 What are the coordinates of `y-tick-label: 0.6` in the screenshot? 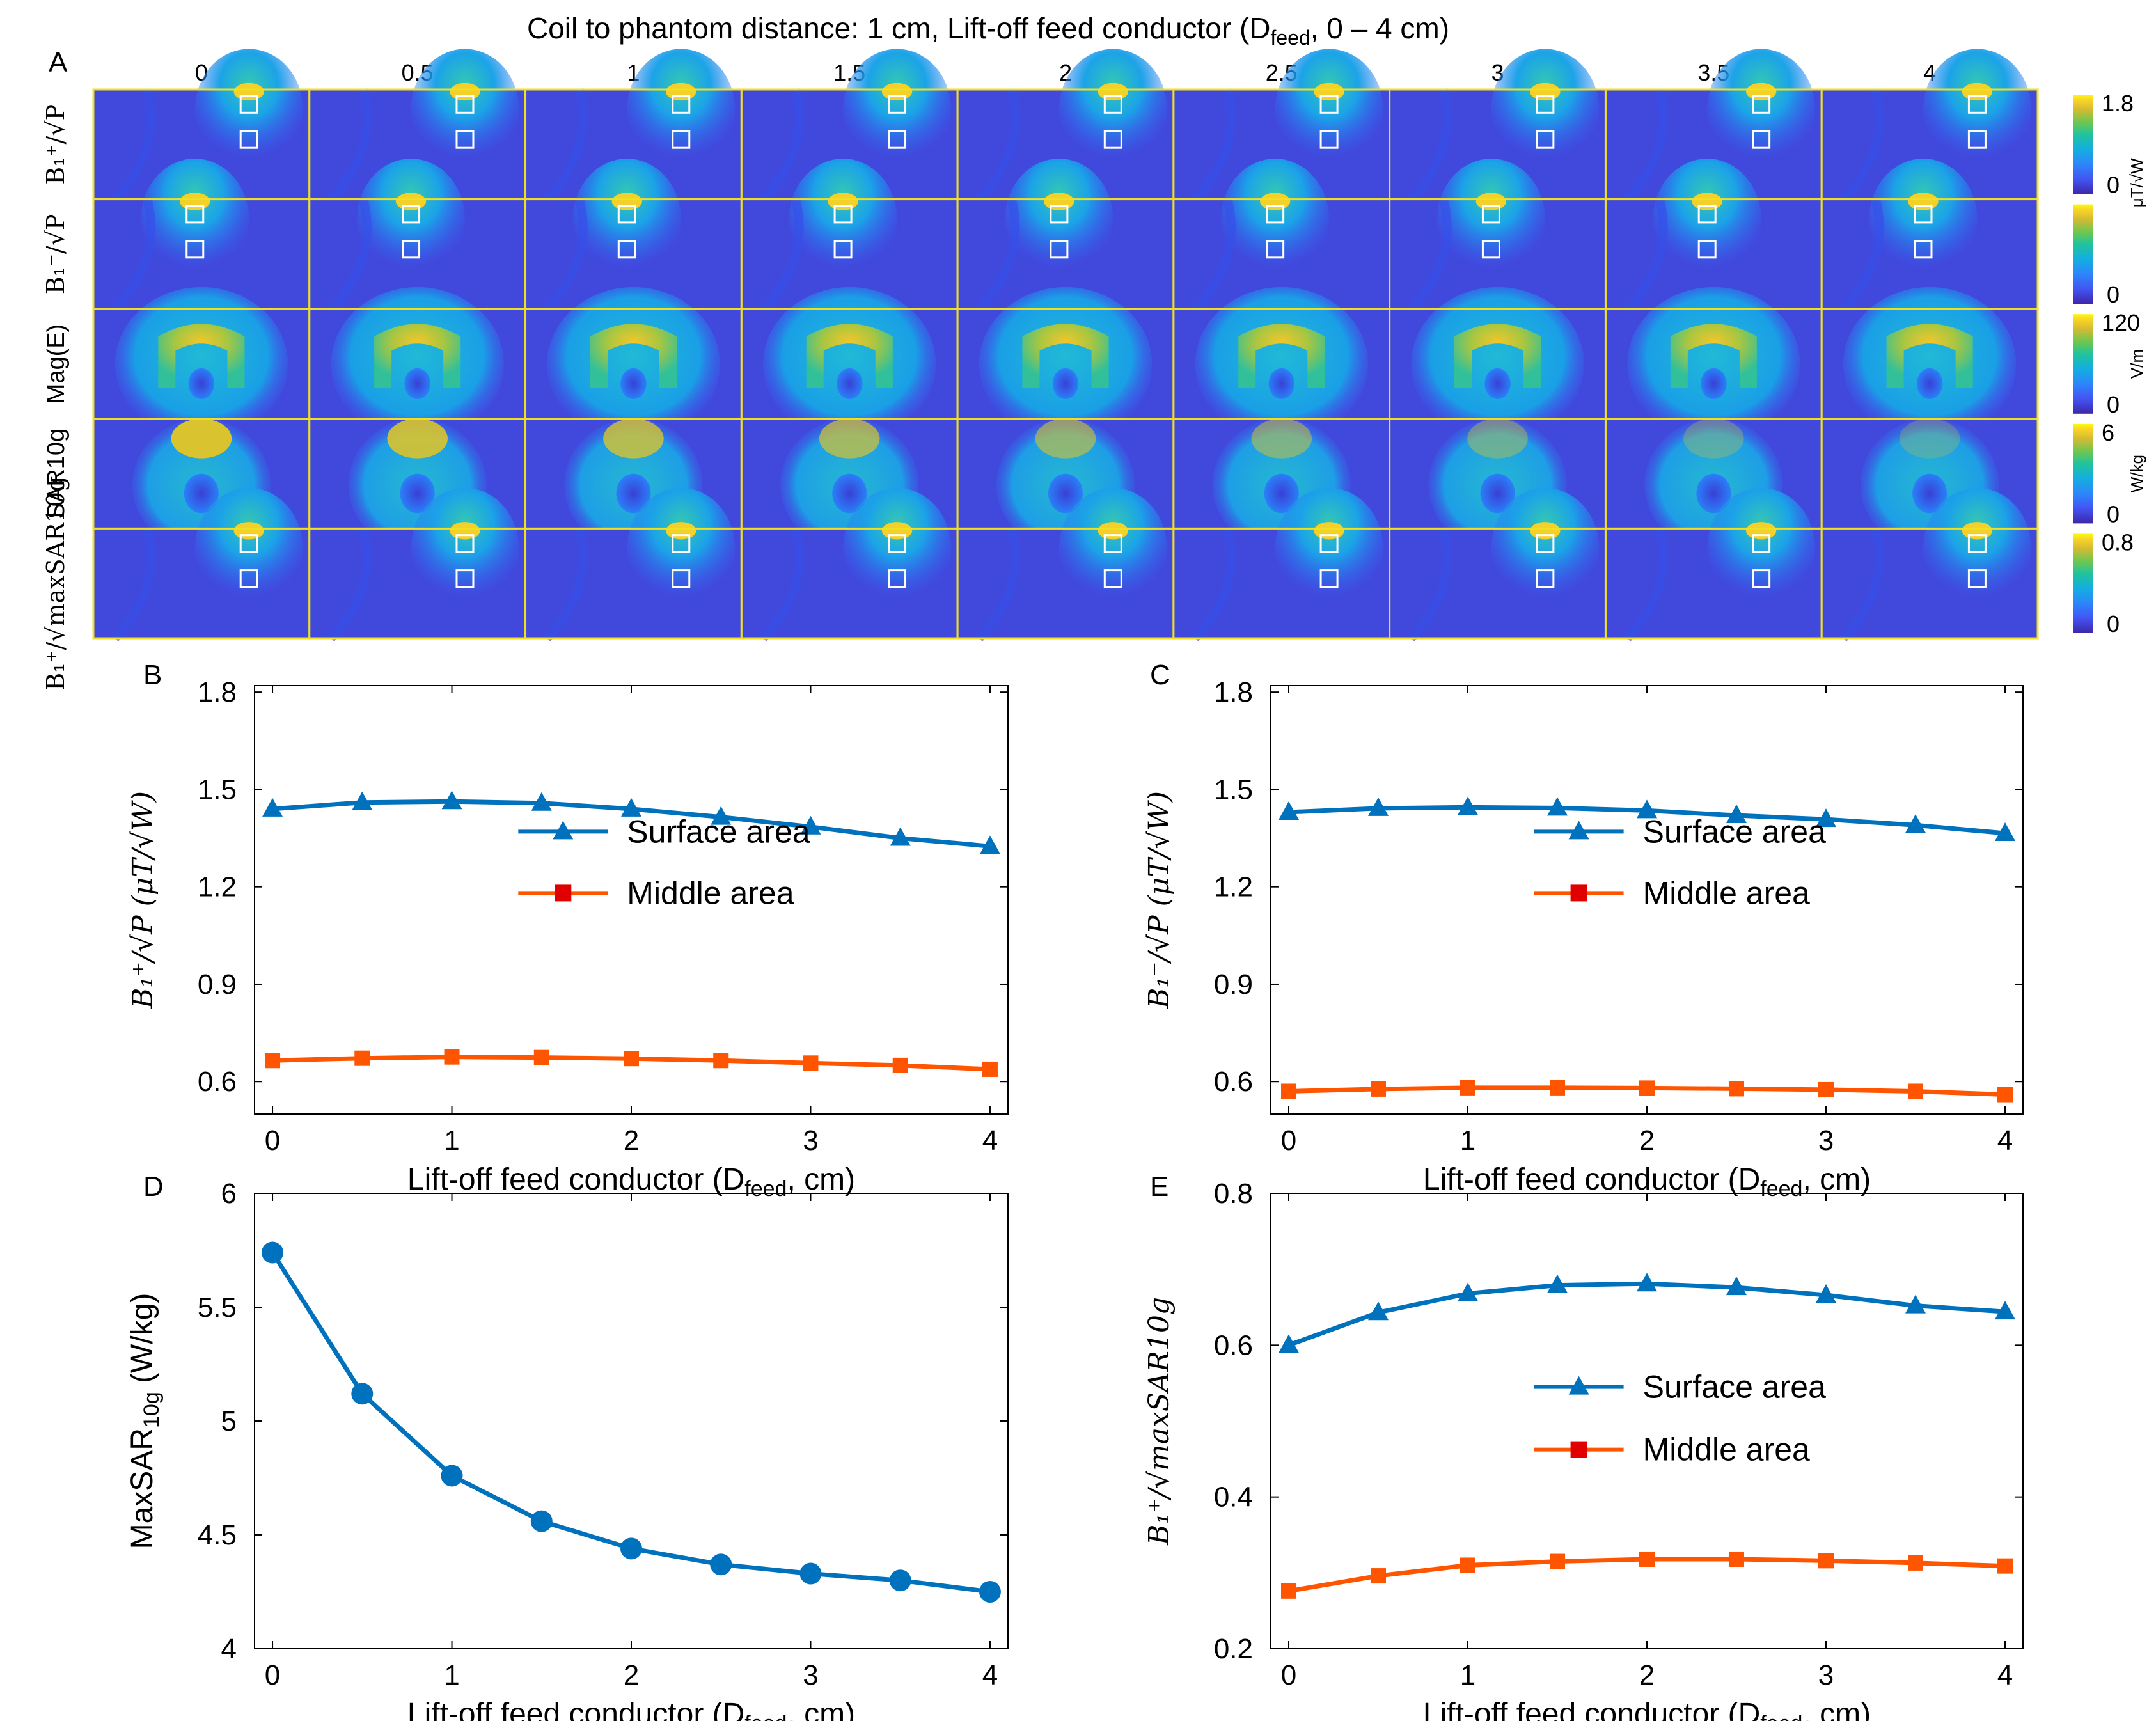 It's located at (217, 1081).